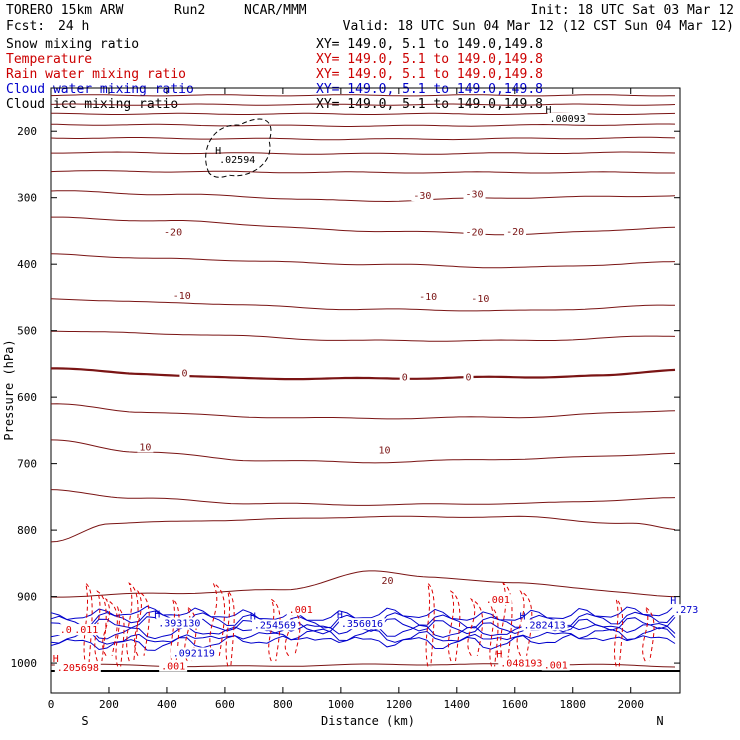 The height and width of the screenshot is (740, 740). I want to click on x-tick-label: 400, so click(167, 704).